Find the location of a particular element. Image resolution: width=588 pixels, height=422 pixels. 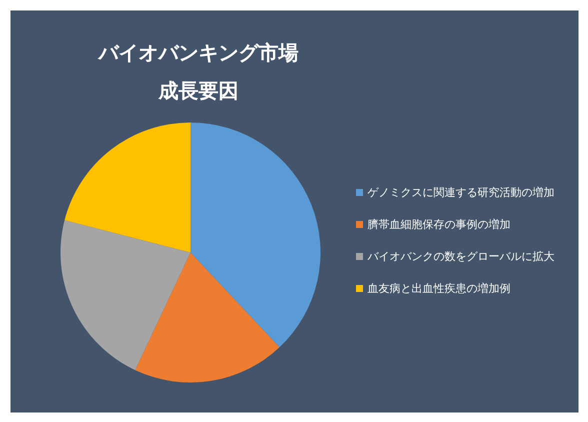

legend-label: 血友病と出血性疾患の増加例 is located at coordinates (439, 288).